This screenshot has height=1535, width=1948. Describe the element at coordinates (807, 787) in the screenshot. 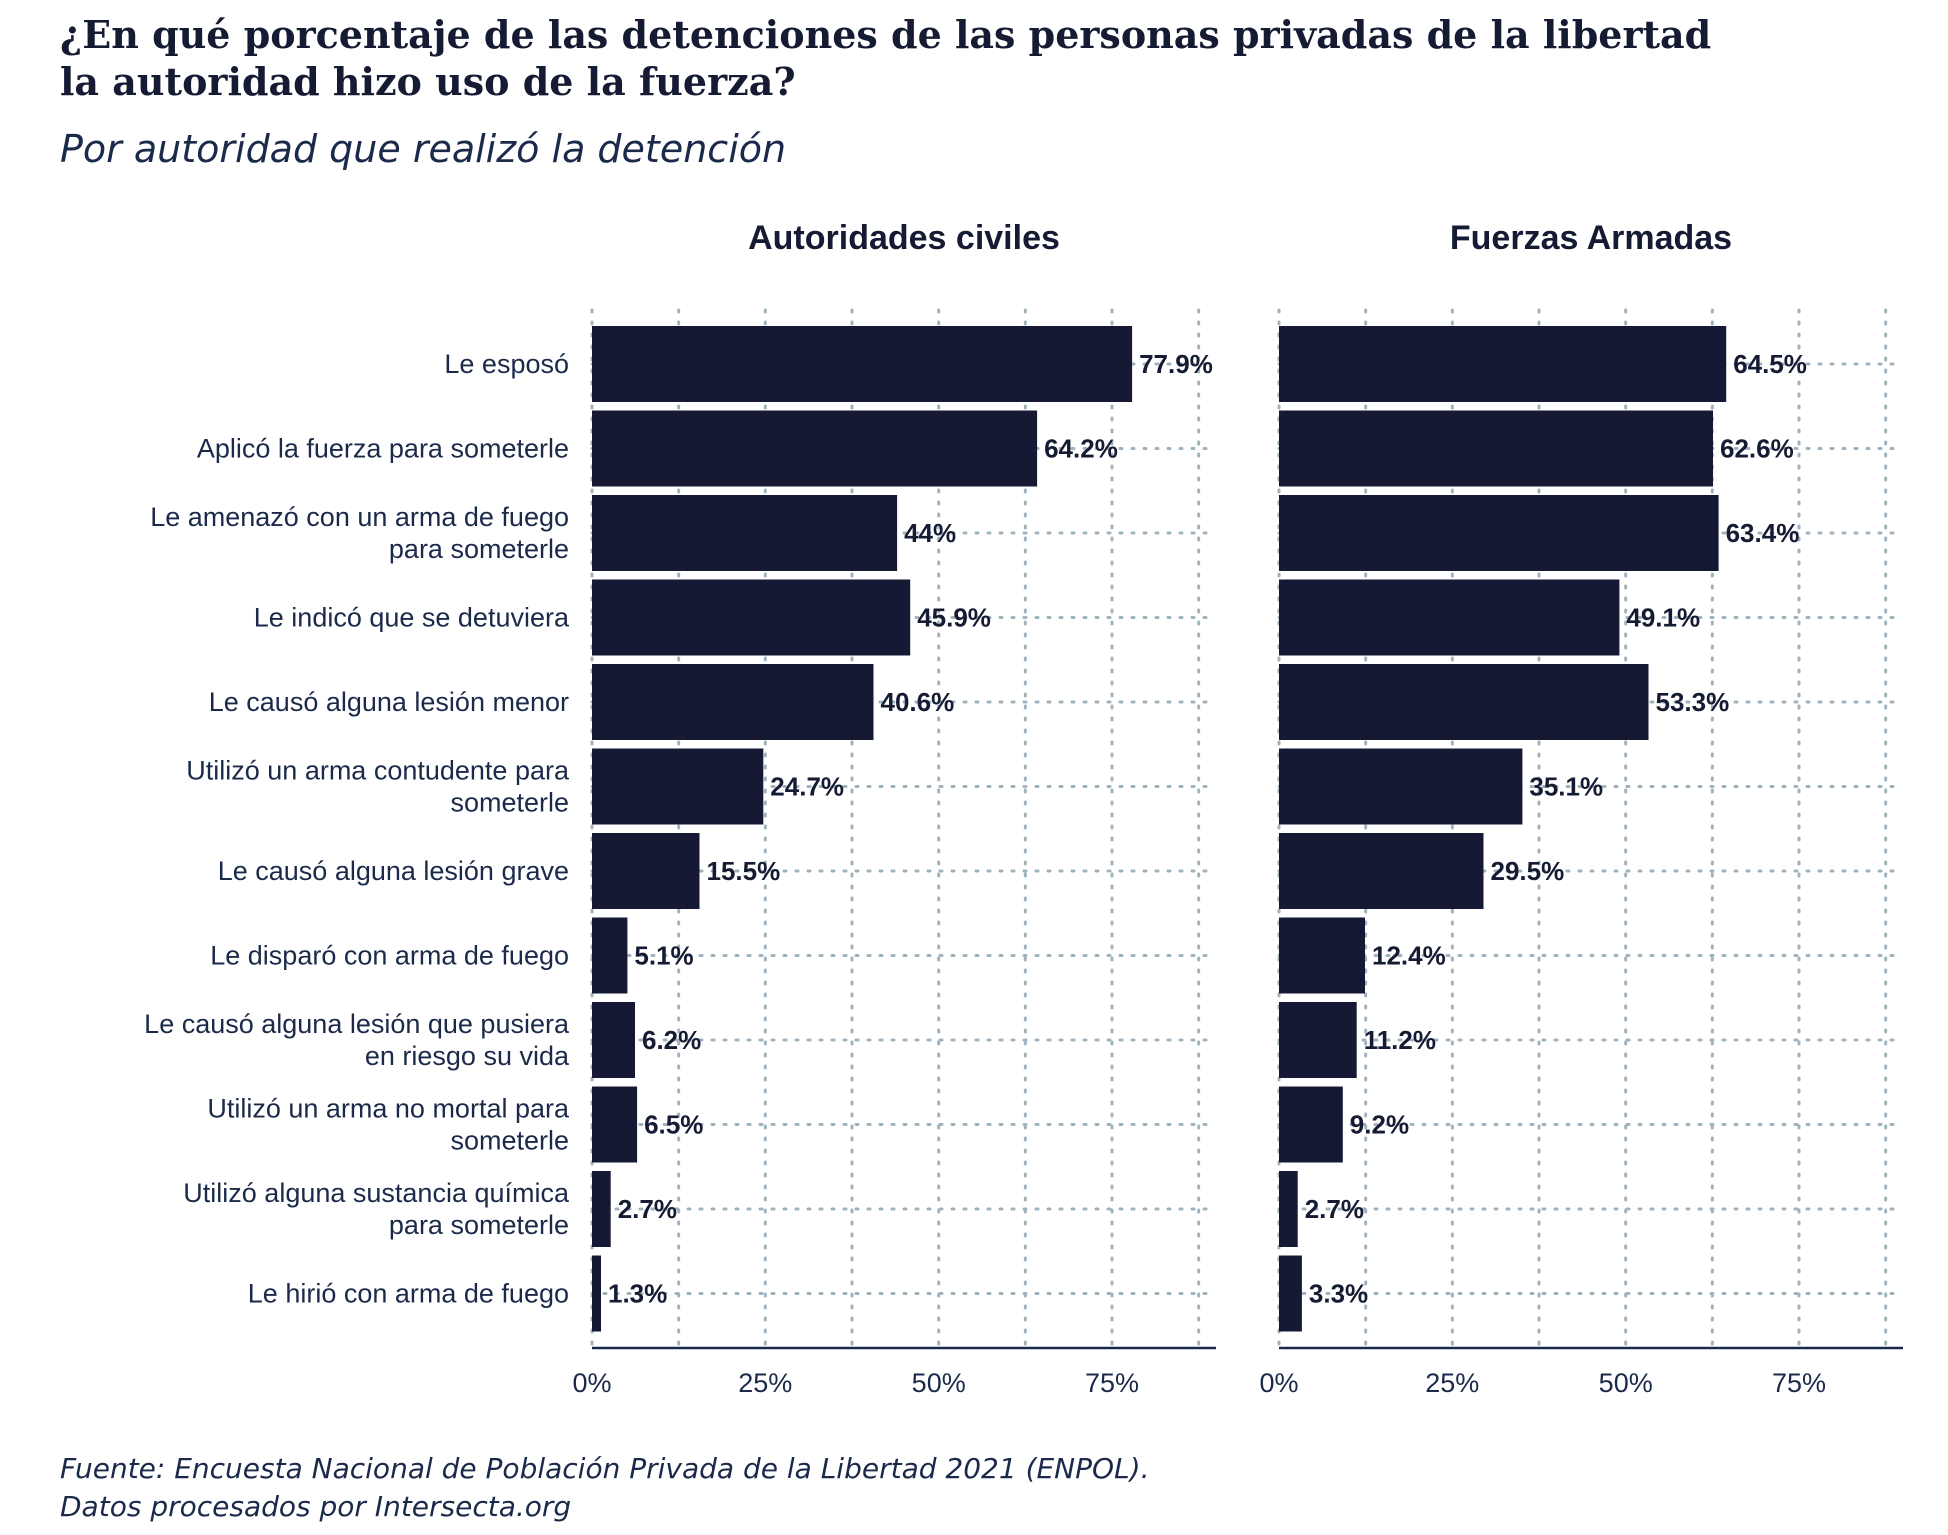

I see `data-label: 24.7%` at that location.